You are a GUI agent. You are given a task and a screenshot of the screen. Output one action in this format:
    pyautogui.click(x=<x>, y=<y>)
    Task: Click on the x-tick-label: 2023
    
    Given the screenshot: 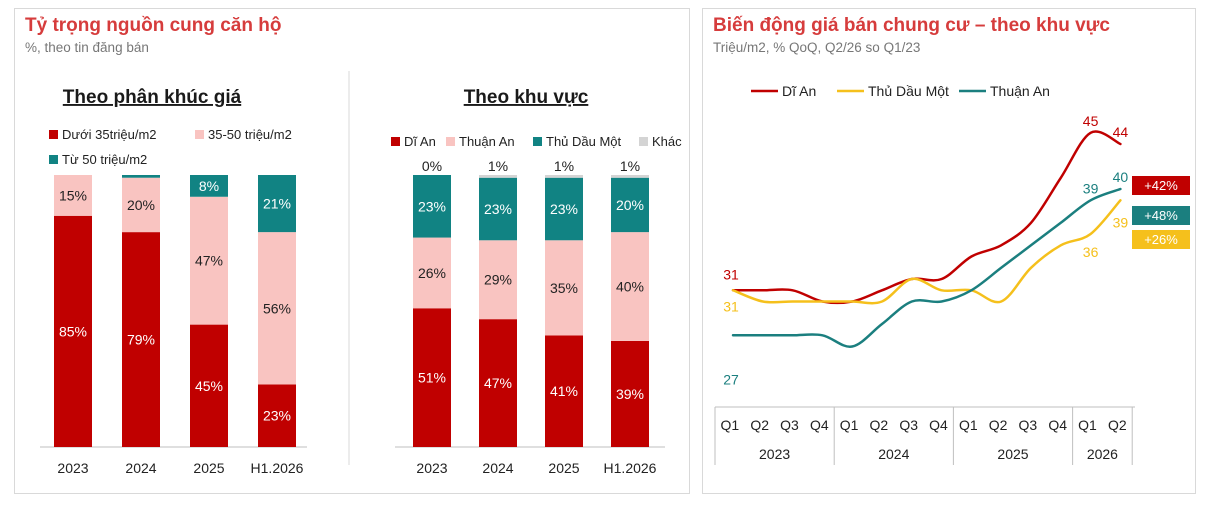 What is the action you would take?
    pyautogui.click(x=72, y=468)
    